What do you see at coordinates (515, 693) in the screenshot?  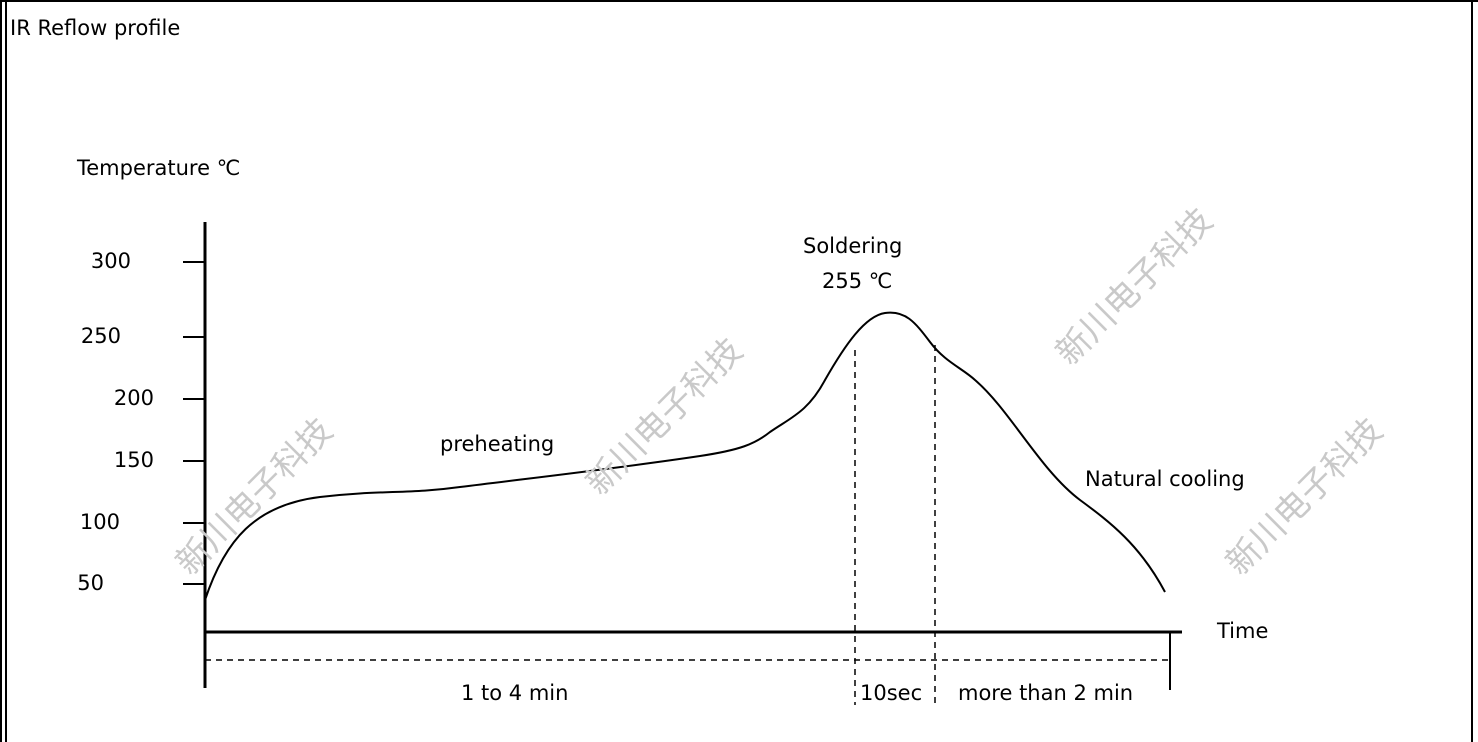 I see `preheat-duration: 1 to 4 min` at bounding box center [515, 693].